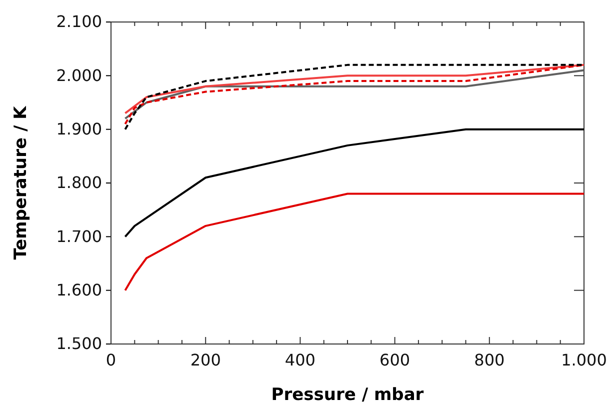  What do you see at coordinates (79, 22) in the screenshot?
I see `y-tick-label: 2.100` at bounding box center [79, 22].